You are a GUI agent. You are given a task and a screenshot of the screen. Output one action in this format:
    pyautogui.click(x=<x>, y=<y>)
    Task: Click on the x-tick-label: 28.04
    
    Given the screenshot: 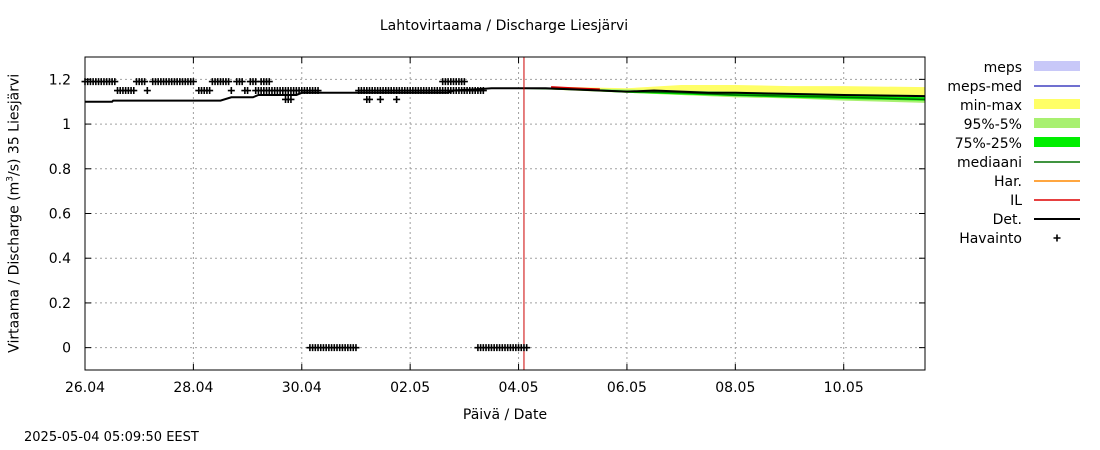 What is the action you would take?
    pyautogui.click(x=193, y=388)
    